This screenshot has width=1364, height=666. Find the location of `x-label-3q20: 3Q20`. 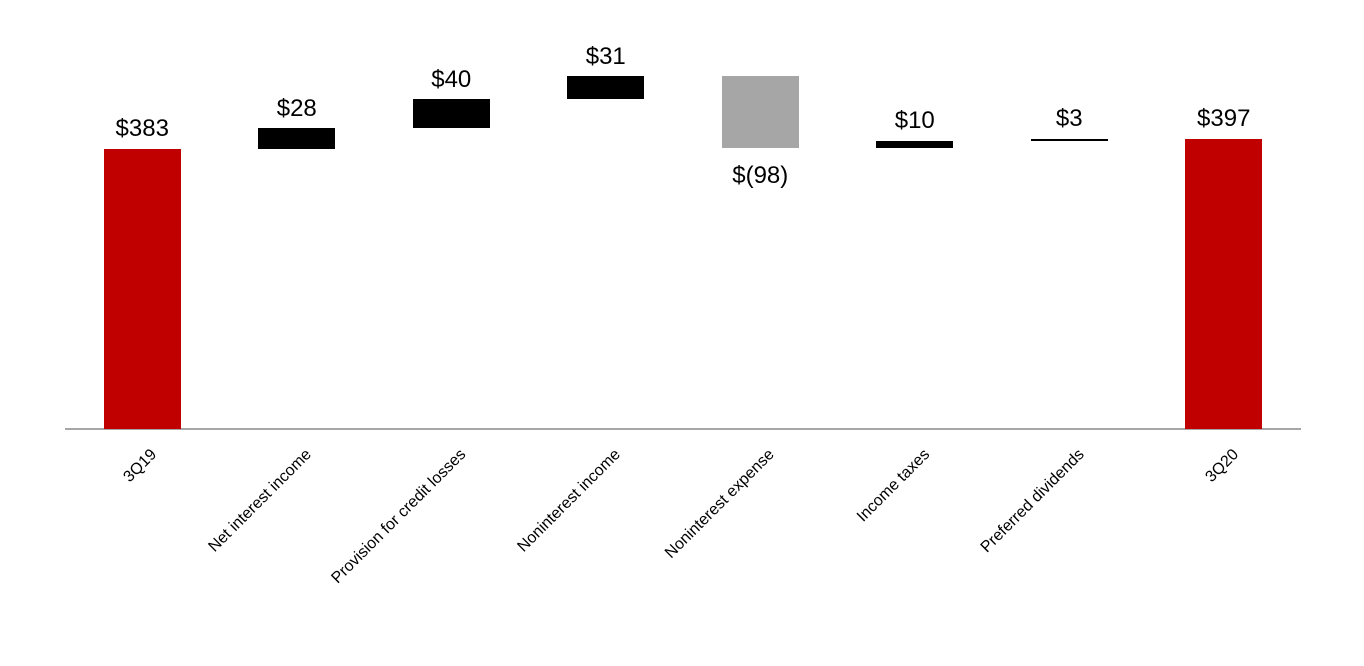

x-label-3q20: 3Q20 is located at coordinates (1222, 466).